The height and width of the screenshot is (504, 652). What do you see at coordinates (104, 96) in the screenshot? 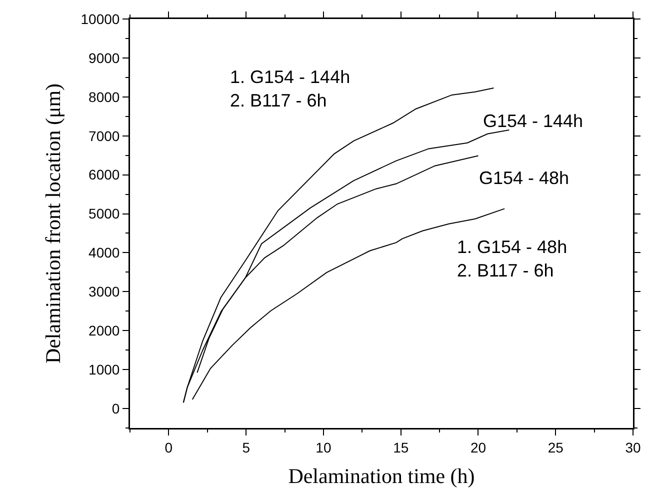
I see `y-tick-label: 8000` at bounding box center [104, 96].